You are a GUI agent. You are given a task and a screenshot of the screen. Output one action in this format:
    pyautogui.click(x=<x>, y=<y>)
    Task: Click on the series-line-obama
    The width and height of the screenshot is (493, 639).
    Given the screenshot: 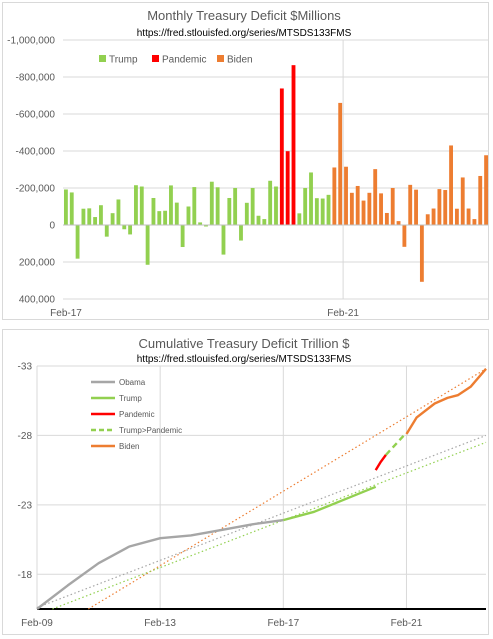 What is the action you would take?
    pyautogui.click(x=160, y=564)
    